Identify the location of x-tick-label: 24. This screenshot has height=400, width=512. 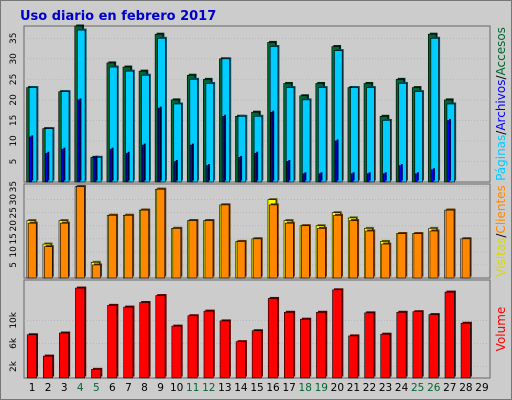
(402, 388).